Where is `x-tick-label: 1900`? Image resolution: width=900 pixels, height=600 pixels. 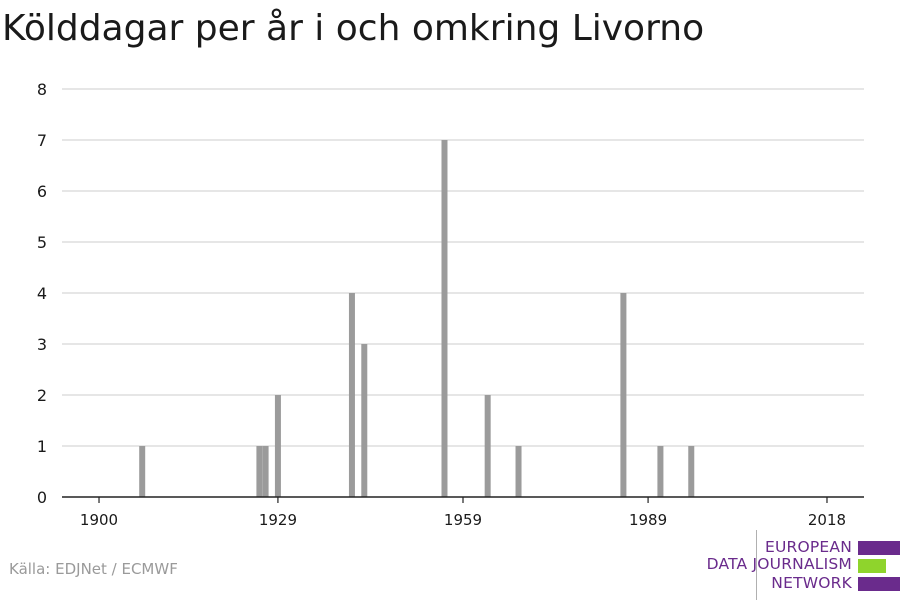 x-tick-label: 1900 is located at coordinates (99, 520).